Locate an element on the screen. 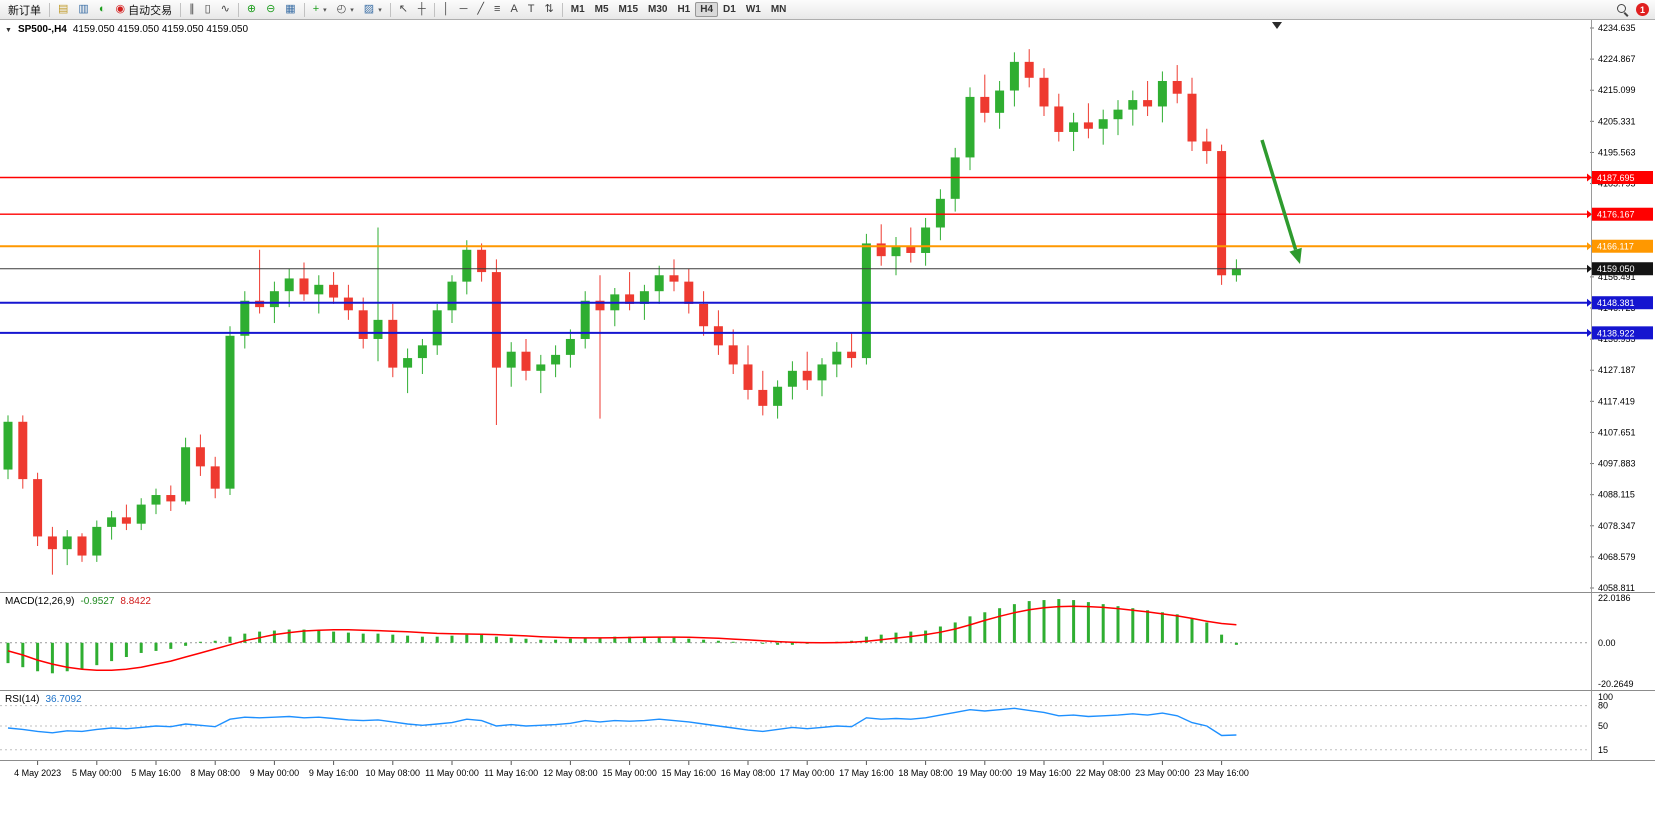  macd-main-value: -0.9527 is located at coordinates (97, 601).